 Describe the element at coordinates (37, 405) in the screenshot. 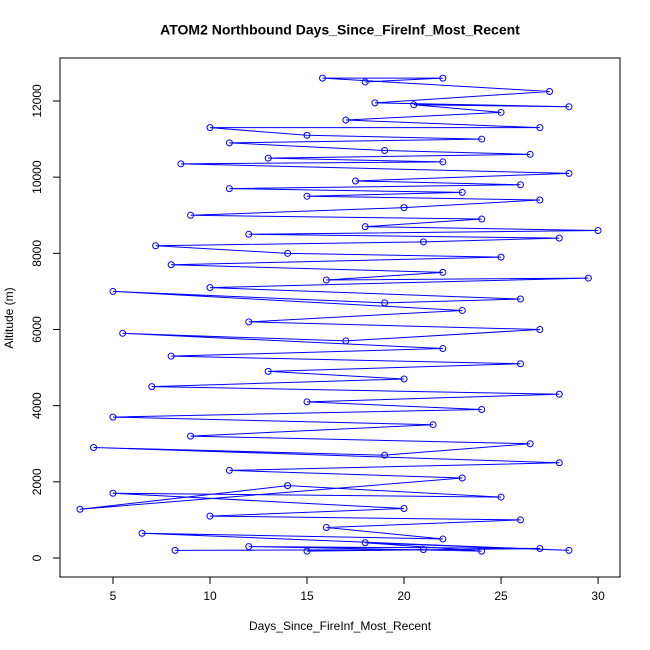

I see `y-tick-label: 4000` at that location.